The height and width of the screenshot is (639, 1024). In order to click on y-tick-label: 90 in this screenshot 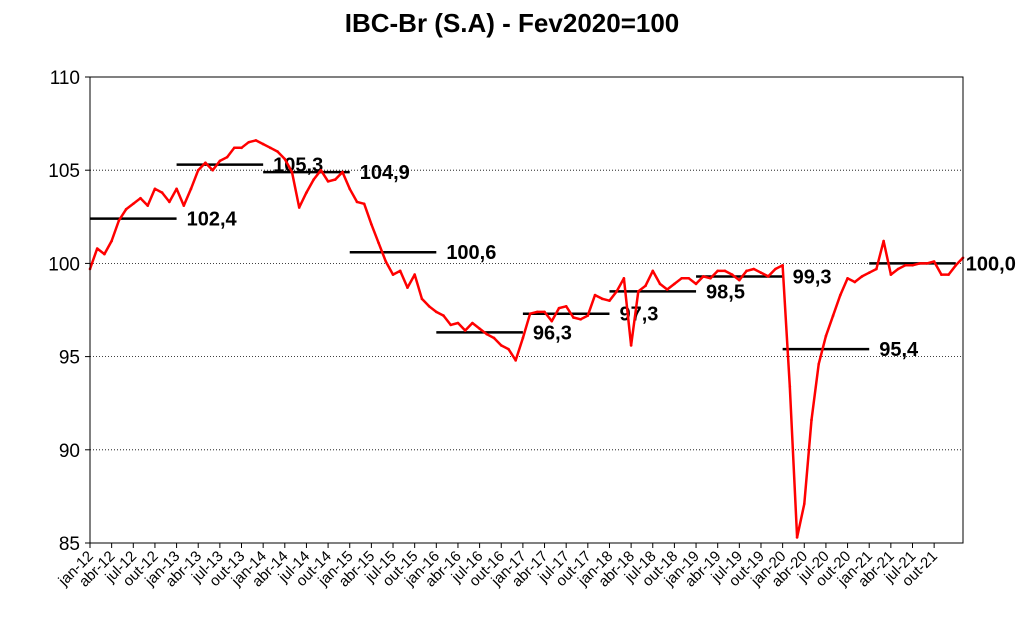, I will do `click(69, 451)`.